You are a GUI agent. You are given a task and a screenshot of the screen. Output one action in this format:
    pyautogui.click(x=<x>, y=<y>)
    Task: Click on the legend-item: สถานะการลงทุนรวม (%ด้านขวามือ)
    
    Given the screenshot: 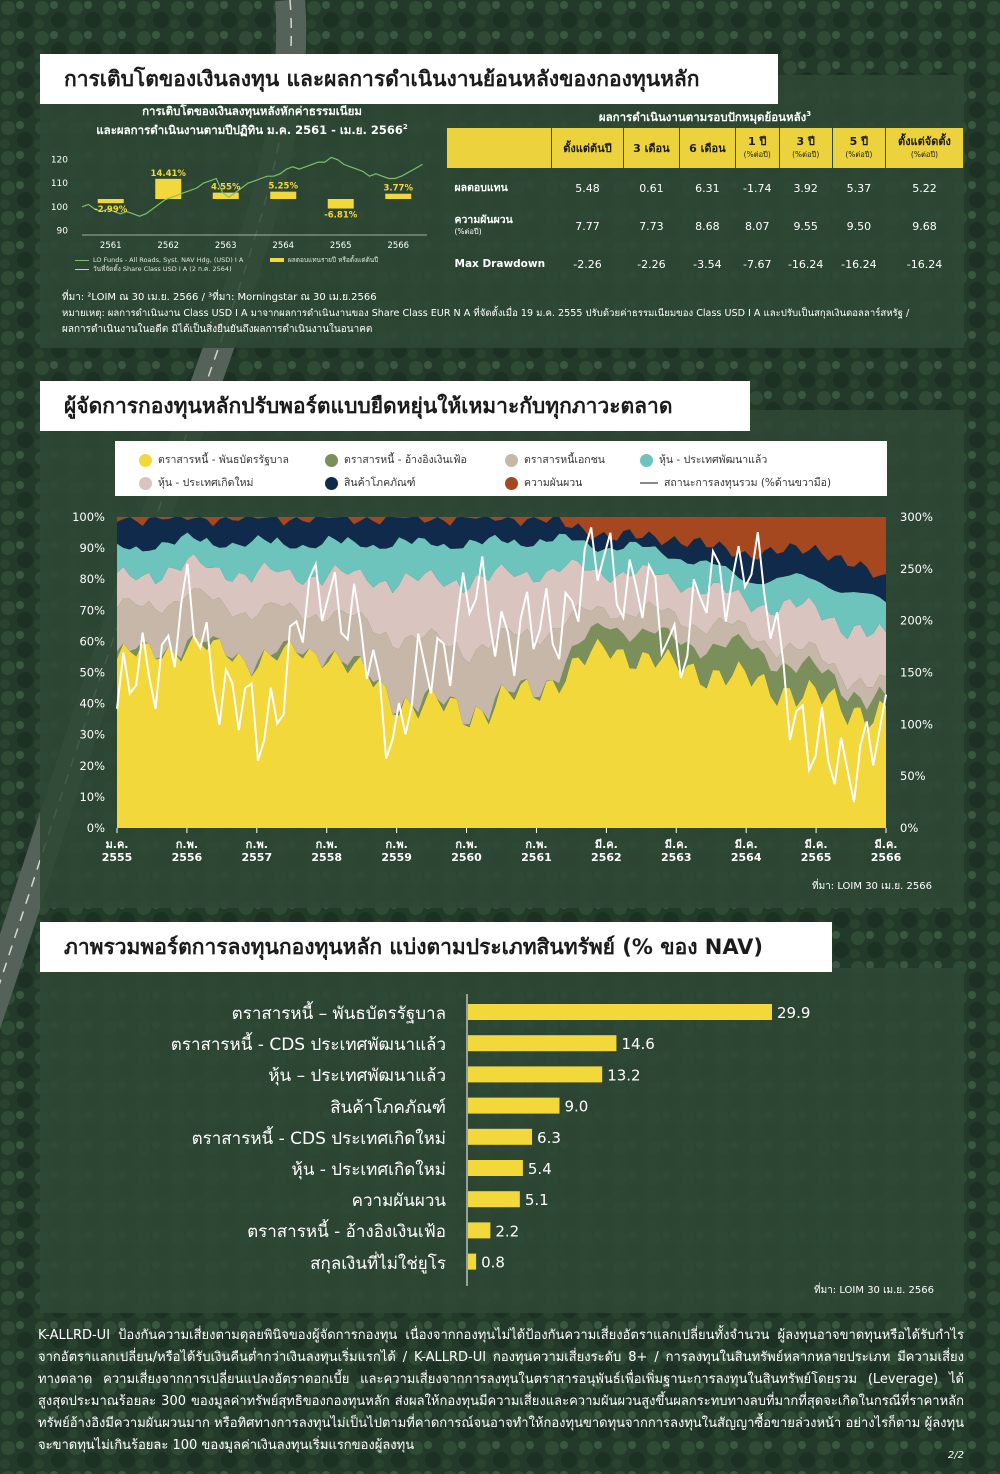 What is the action you would take?
    pyautogui.click(x=735, y=482)
    